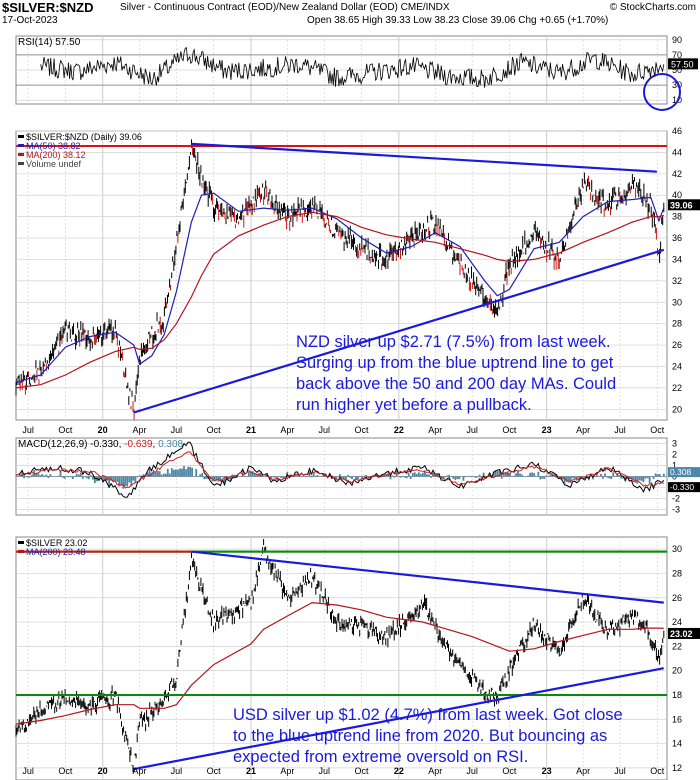  I want to click on y-tick-label: 44, so click(677, 152).